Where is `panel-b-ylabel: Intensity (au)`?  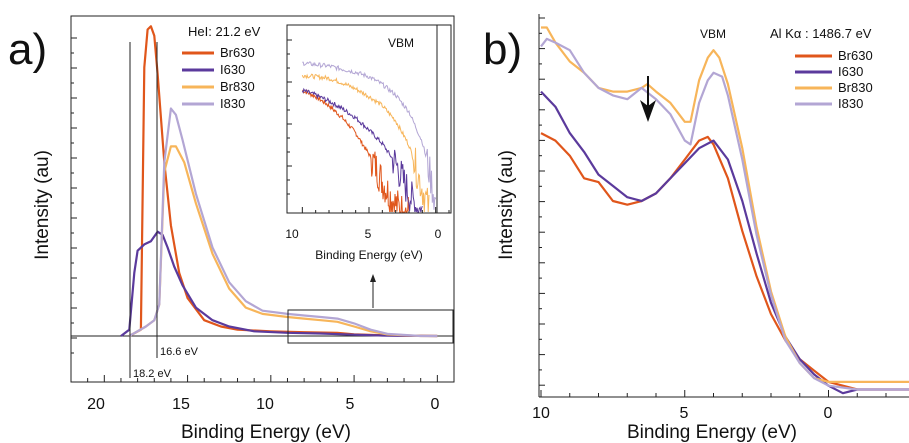
panel-b-ylabel: Intensity (au) is located at coordinates (506, 205).